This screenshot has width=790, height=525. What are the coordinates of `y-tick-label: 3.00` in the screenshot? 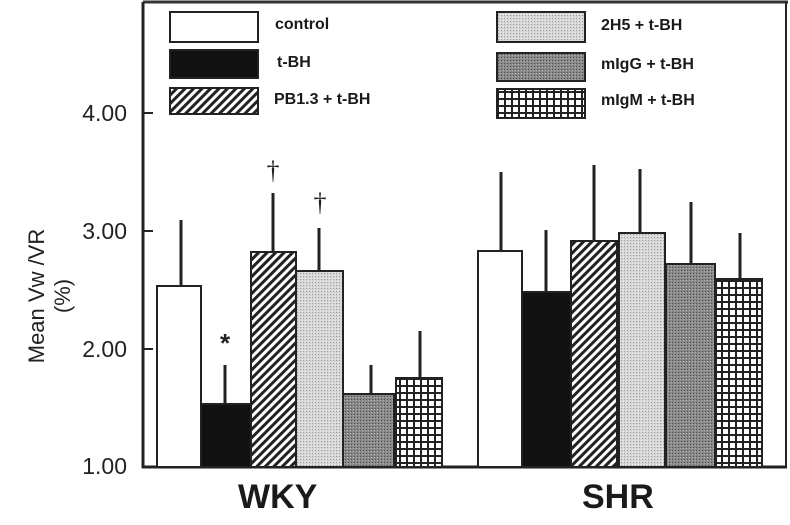 It's located at (104, 231).